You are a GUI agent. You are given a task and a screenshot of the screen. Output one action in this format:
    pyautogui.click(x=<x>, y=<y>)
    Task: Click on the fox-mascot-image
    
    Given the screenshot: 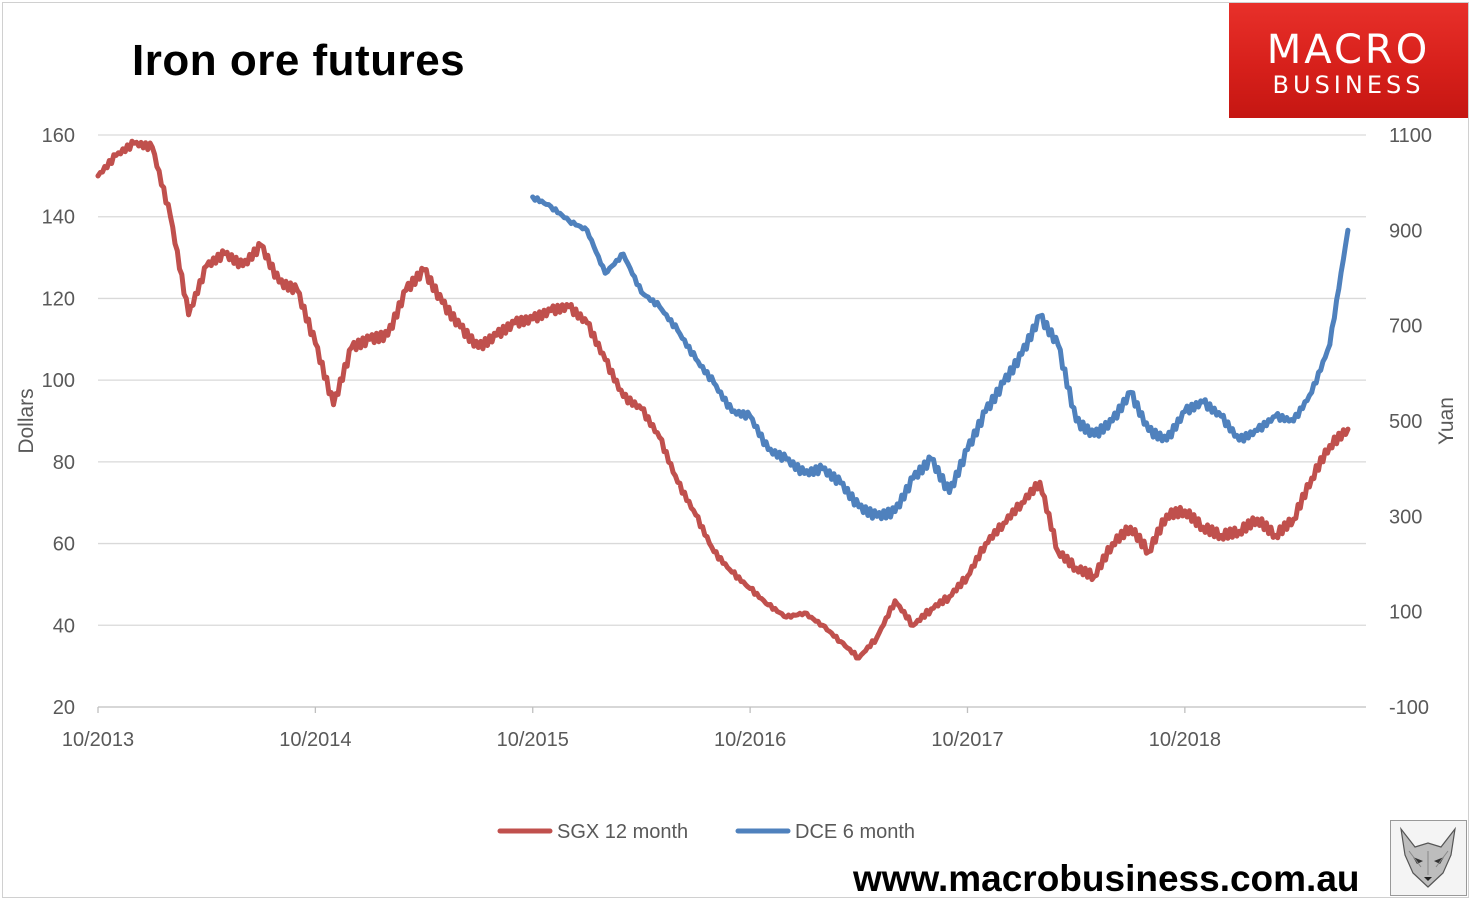 What is the action you would take?
    pyautogui.click(x=1428, y=858)
    